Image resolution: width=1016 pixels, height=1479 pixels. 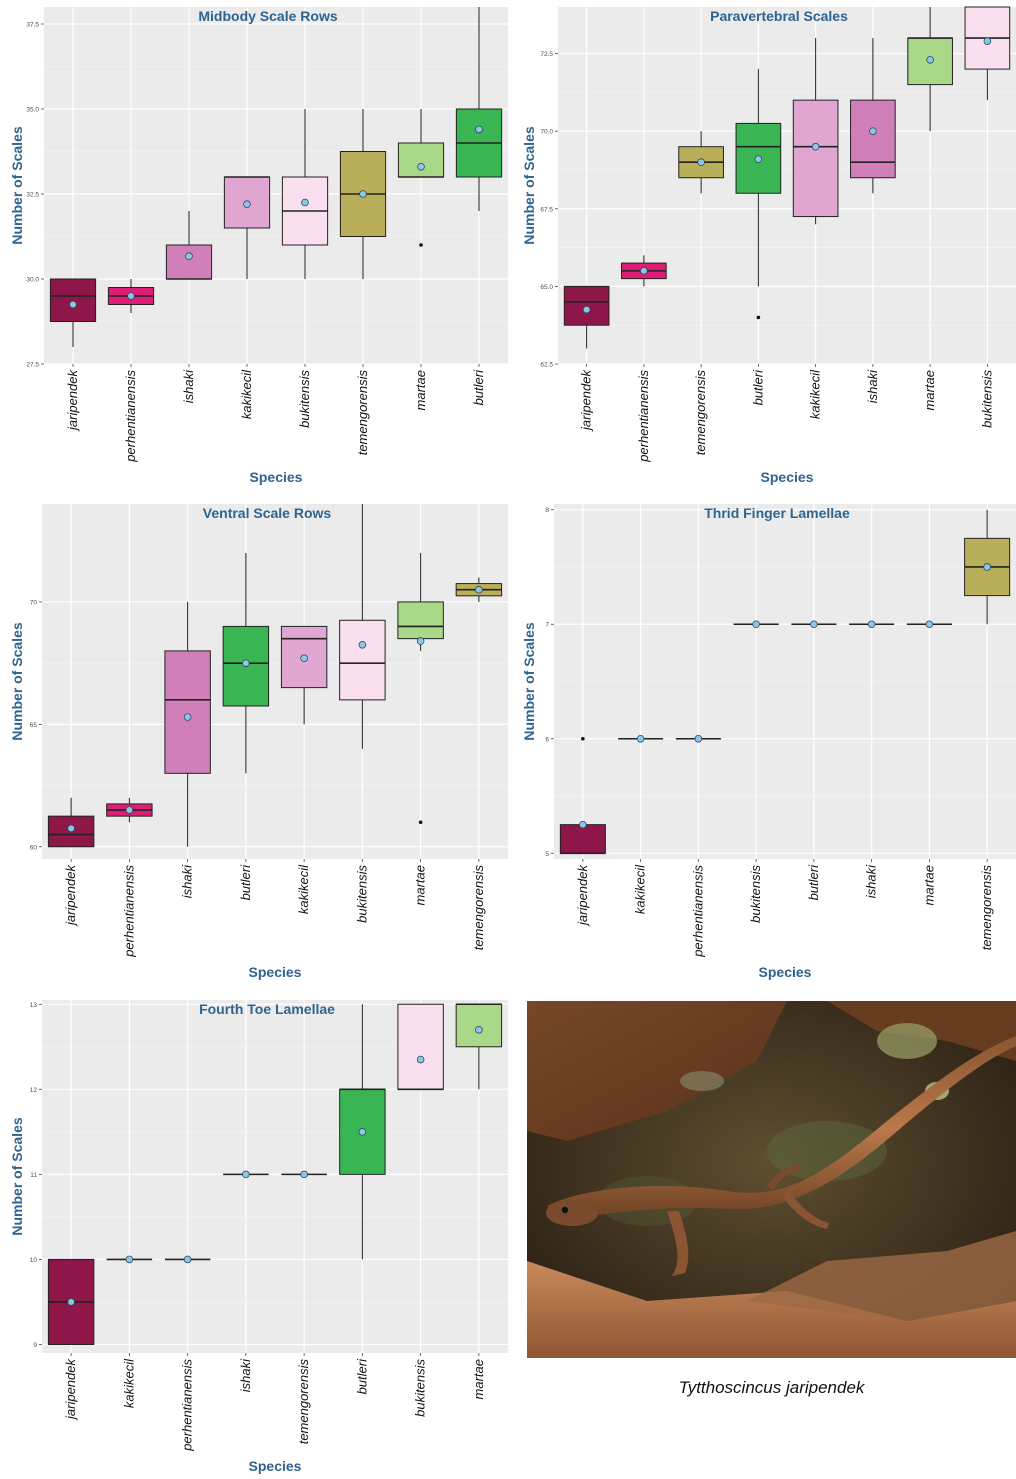 What do you see at coordinates (777, 513) in the screenshot?
I see `chart-title: Thrid Finger Lamellae` at bounding box center [777, 513].